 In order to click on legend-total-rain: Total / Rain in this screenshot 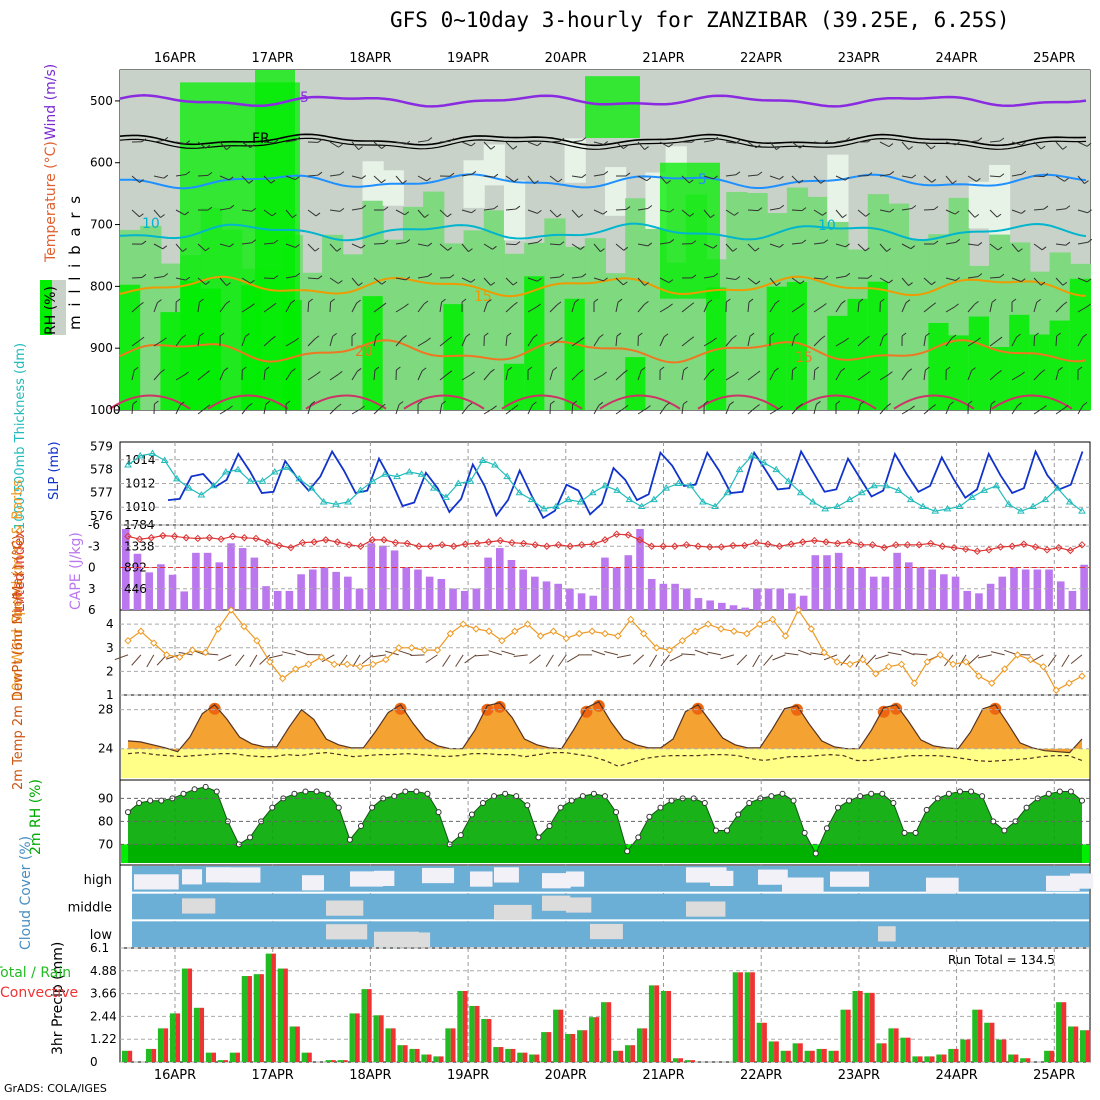, I will do `click(35, 973)`.